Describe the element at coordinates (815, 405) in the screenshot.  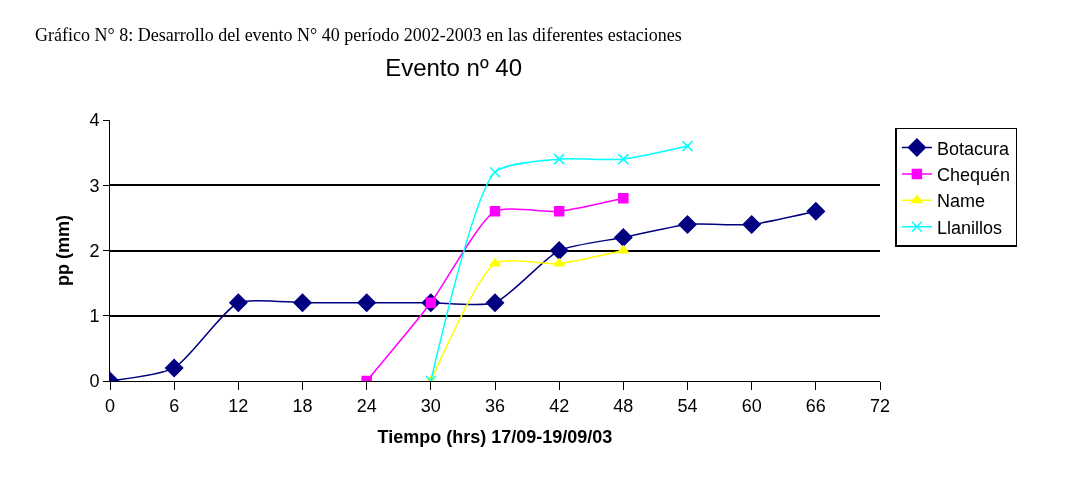
I see `x-tick-label: 66` at that location.